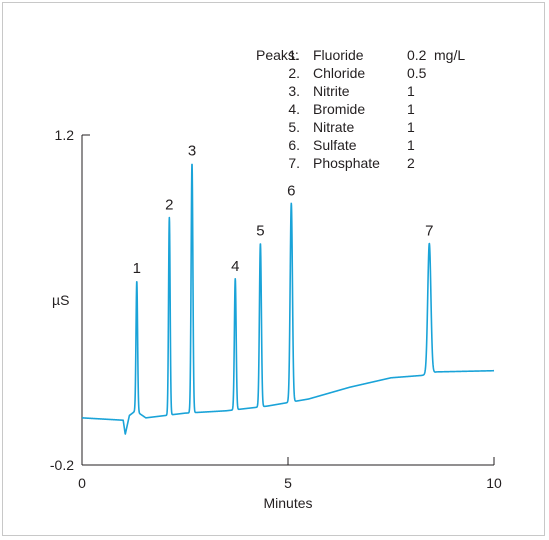 This screenshot has height=540, width=549. I want to click on legend-name-5: Nitrate, so click(333, 127).